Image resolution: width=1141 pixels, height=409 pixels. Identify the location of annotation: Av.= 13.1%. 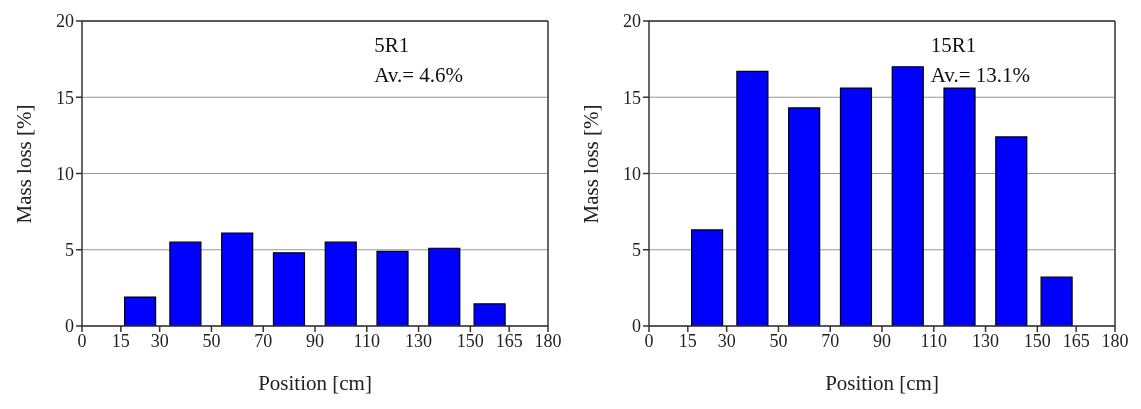
(980, 75).